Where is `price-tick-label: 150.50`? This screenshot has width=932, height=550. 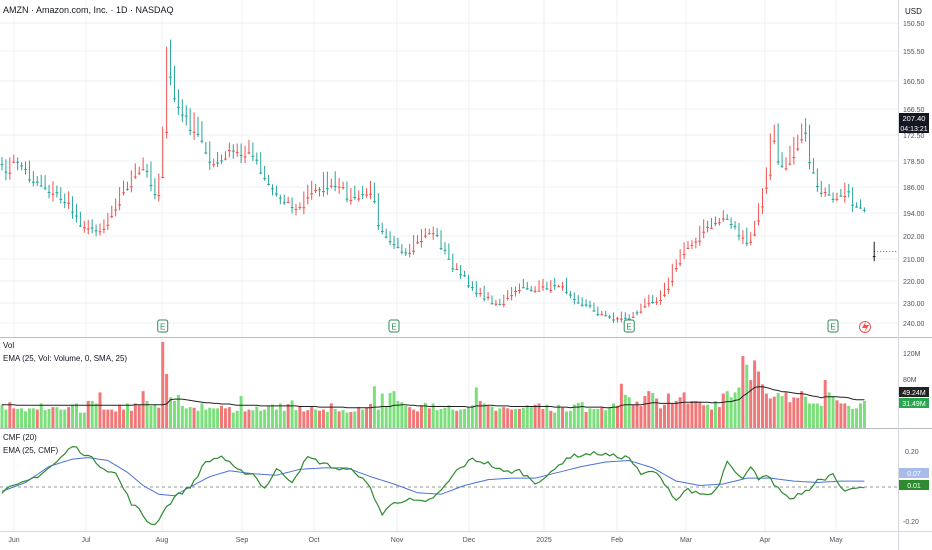 price-tick-label: 150.50 is located at coordinates (914, 24).